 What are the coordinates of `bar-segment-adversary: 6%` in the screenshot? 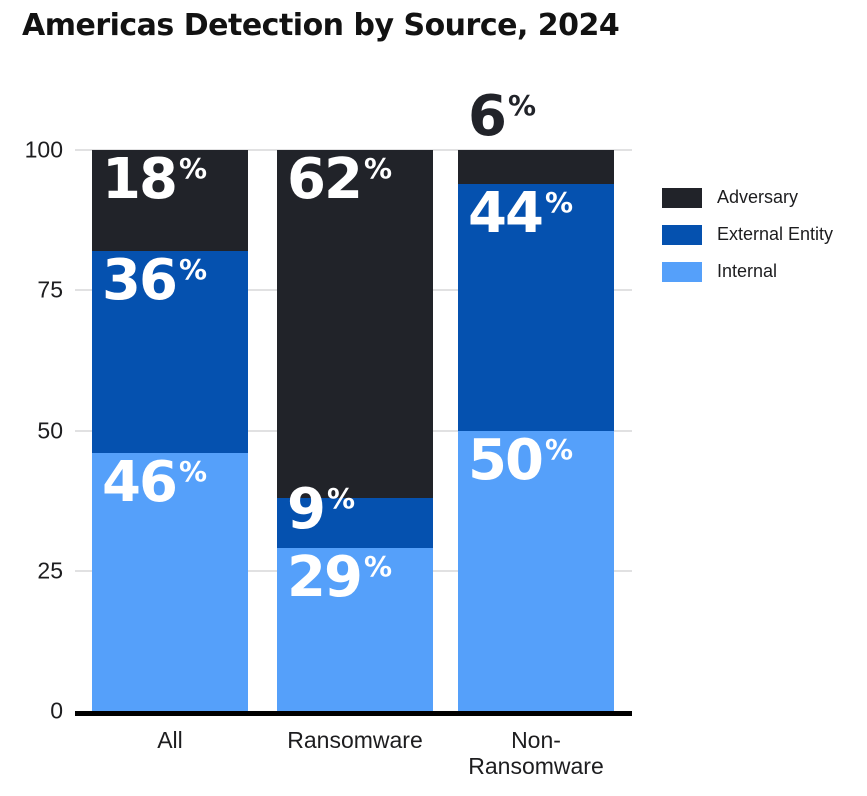 It's located at (536, 136).